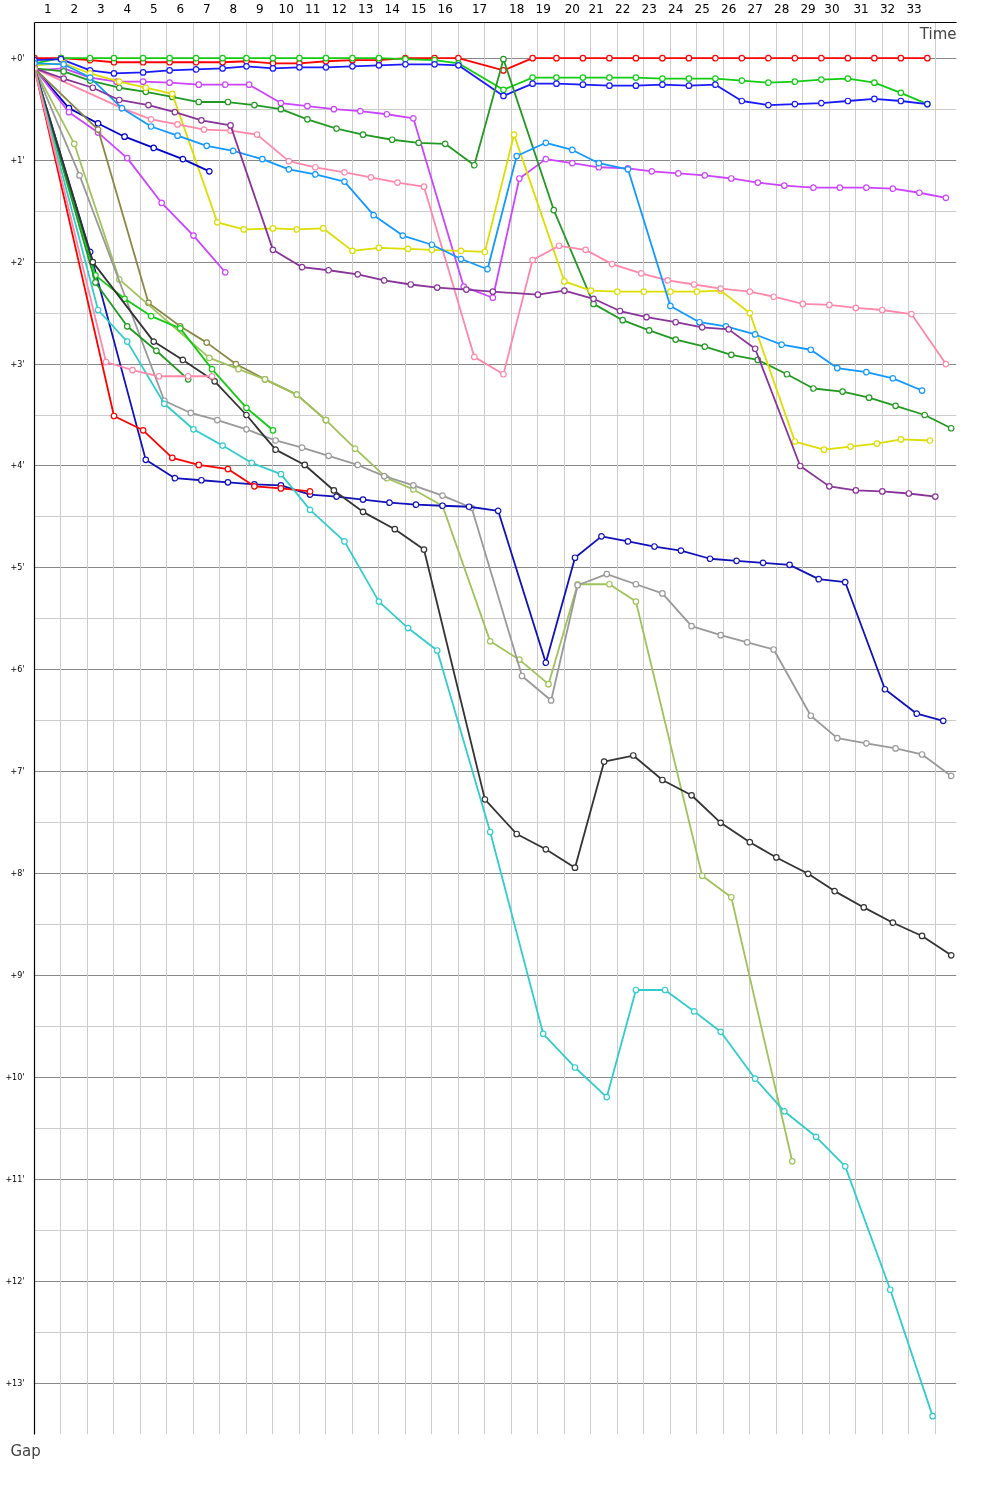 Image resolution: width=1000 pixels, height=1500 pixels. What do you see at coordinates (649, 8) in the screenshot?
I see `x-tick-label: 23` at bounding box center [649, 8].